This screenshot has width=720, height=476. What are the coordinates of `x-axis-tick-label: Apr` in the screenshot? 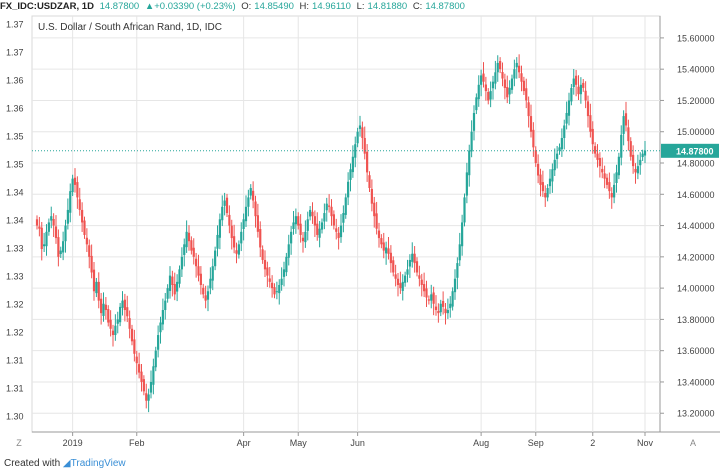 It's located at (244, 443).